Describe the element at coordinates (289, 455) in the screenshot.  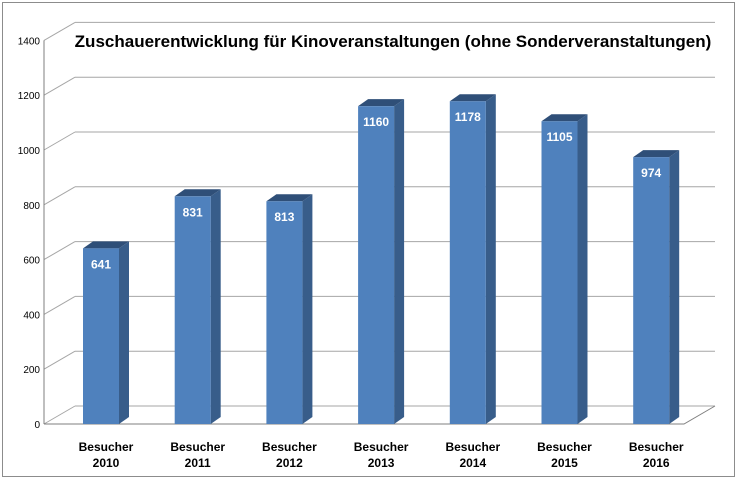
I see `x-tick-label: Besucher 2012` at that location.